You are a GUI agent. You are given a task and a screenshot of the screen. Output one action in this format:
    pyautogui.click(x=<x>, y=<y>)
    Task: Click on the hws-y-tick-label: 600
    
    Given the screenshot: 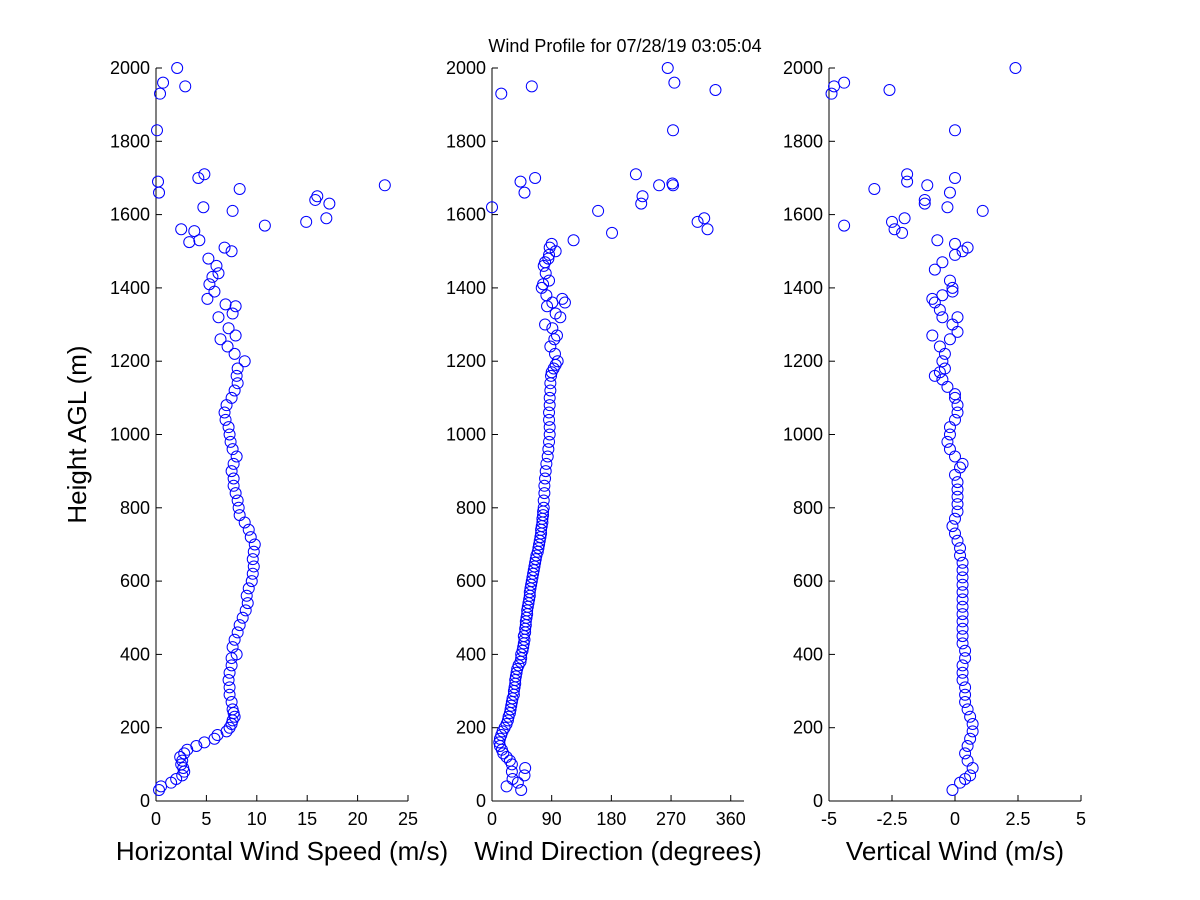 What is the action you would take?
    pyautogui.click(x=135, y=581)
    